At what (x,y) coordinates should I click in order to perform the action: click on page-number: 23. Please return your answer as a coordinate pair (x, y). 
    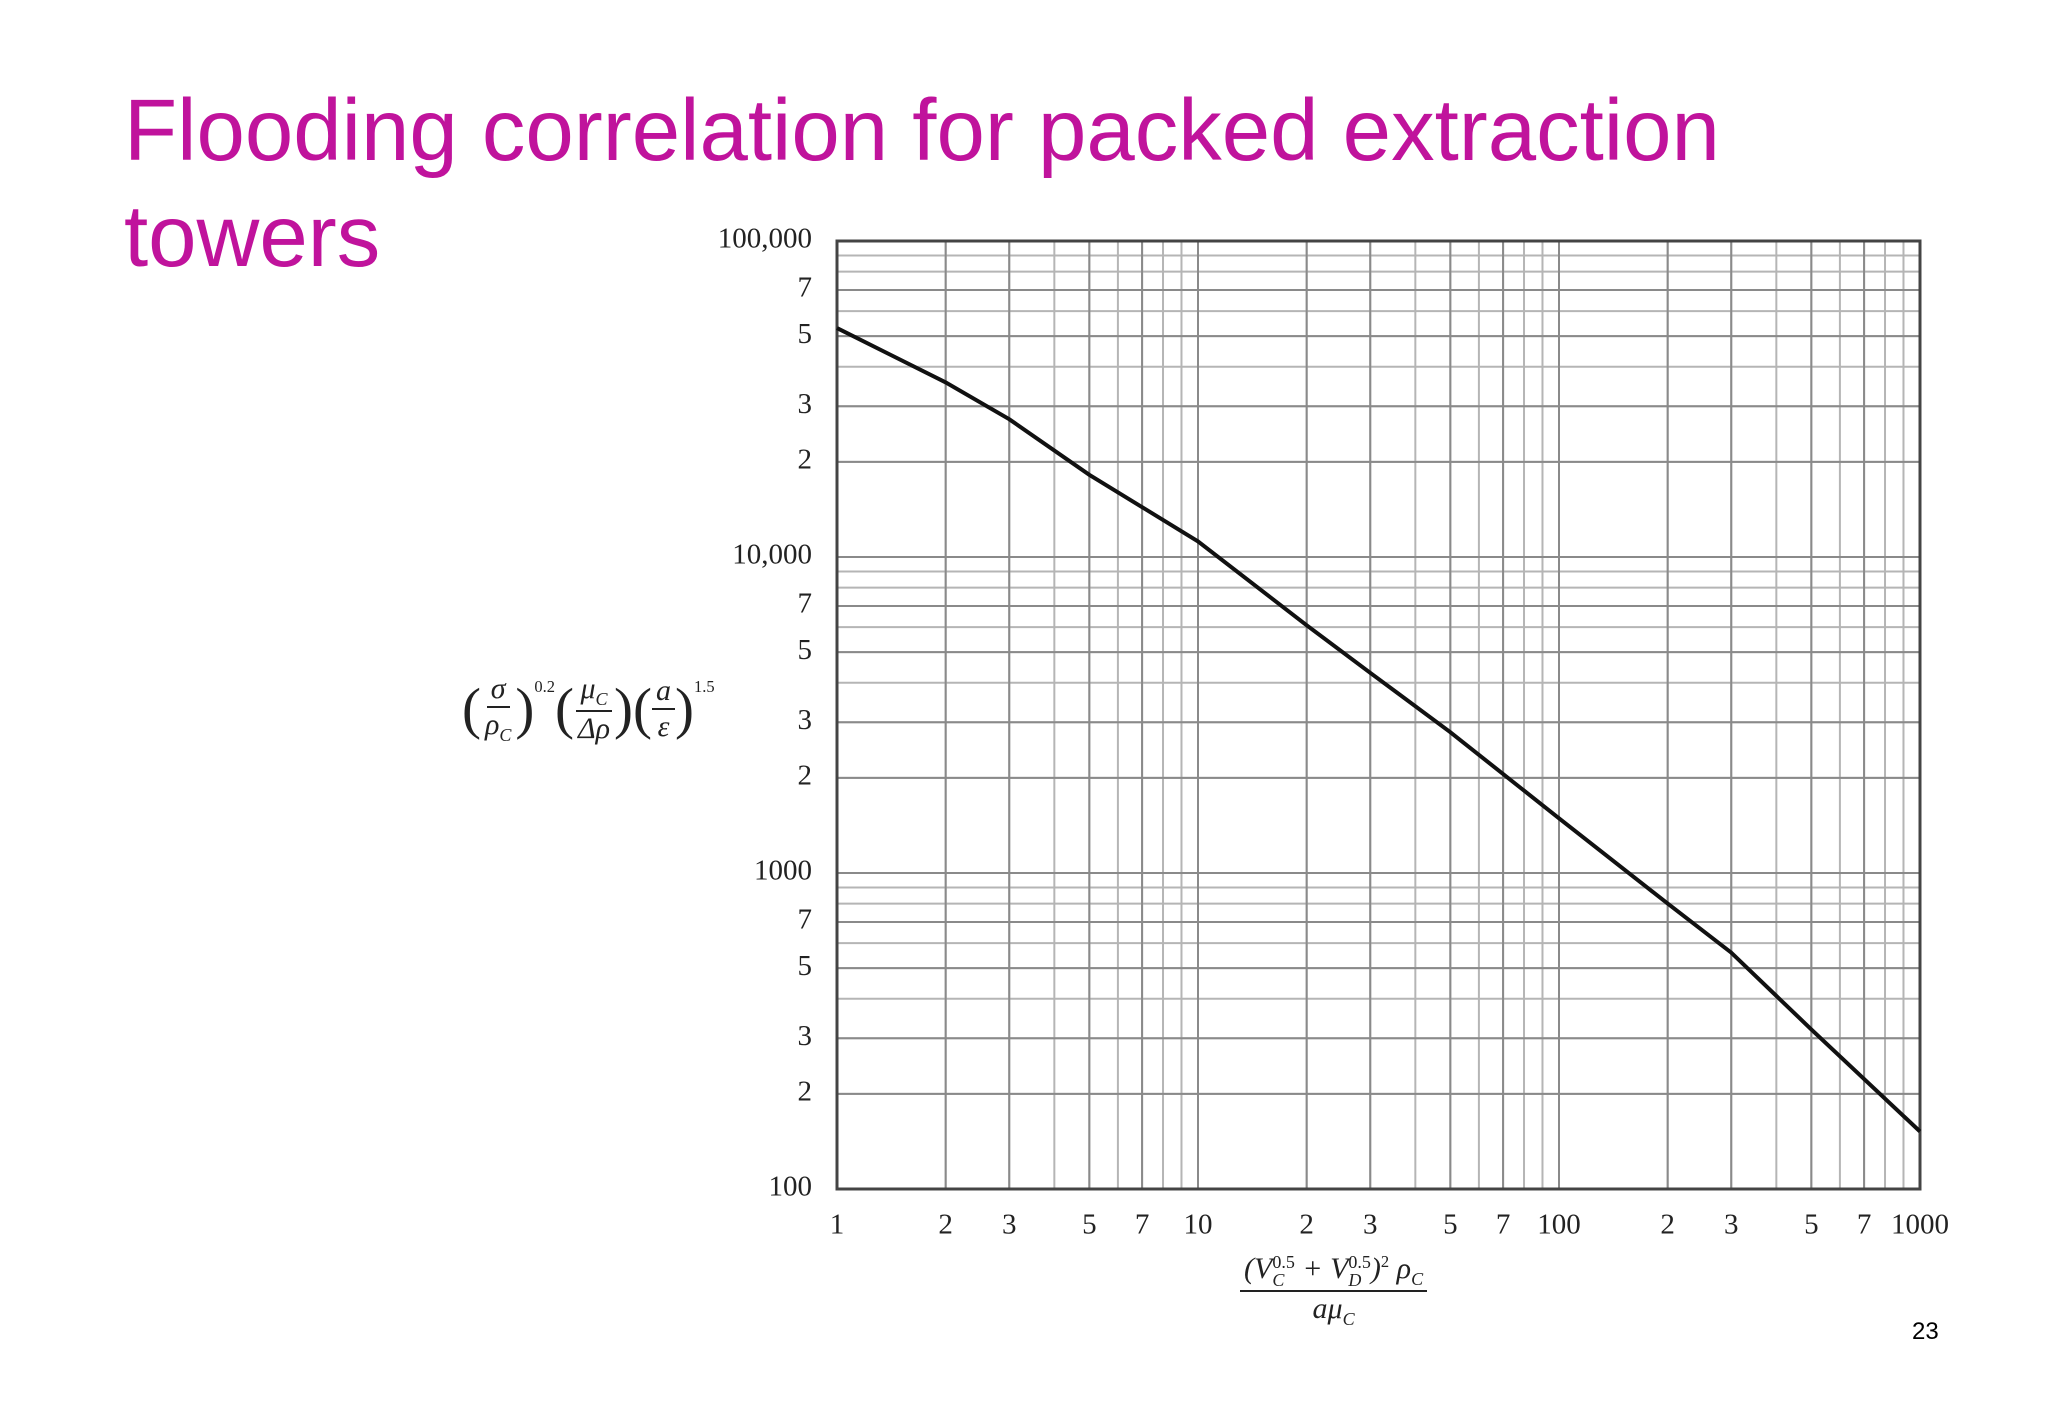
    Looking at the image, I should click on (1925, 1331).